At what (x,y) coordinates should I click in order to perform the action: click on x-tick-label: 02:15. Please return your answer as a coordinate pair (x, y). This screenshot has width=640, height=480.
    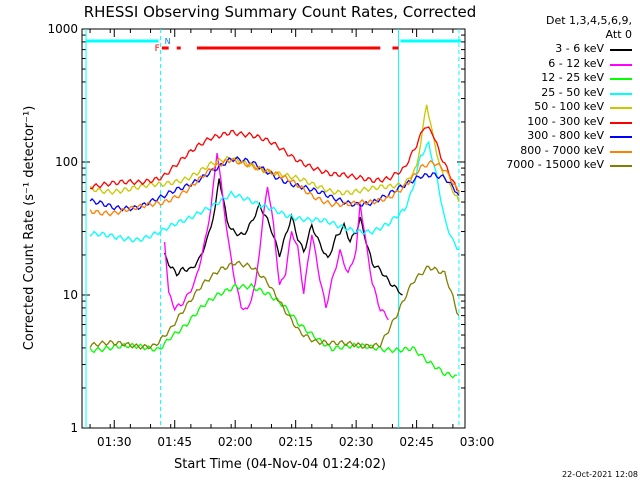
    Looking at the image, I should click on (295, 442).